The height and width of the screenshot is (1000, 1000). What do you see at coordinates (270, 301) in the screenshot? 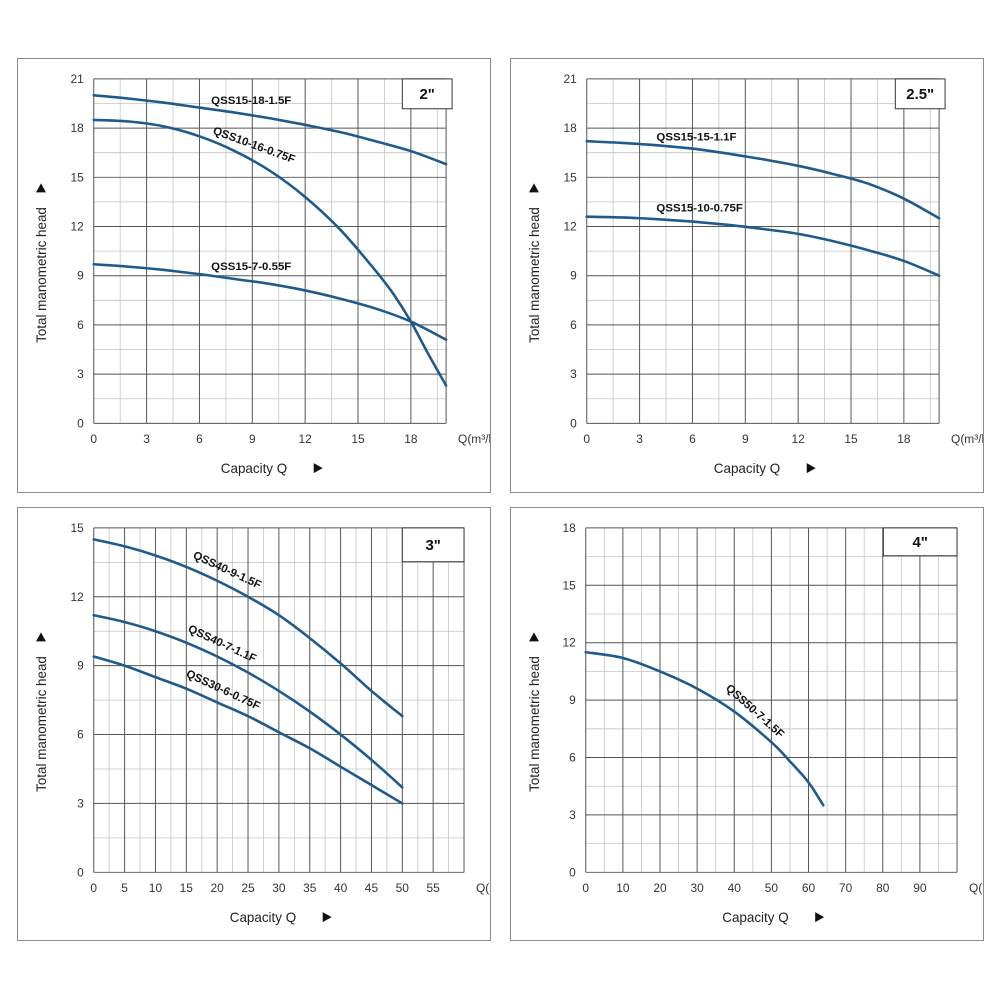
I see `series-line-qss15-7-0-55f` at bounding box center [270, 301].